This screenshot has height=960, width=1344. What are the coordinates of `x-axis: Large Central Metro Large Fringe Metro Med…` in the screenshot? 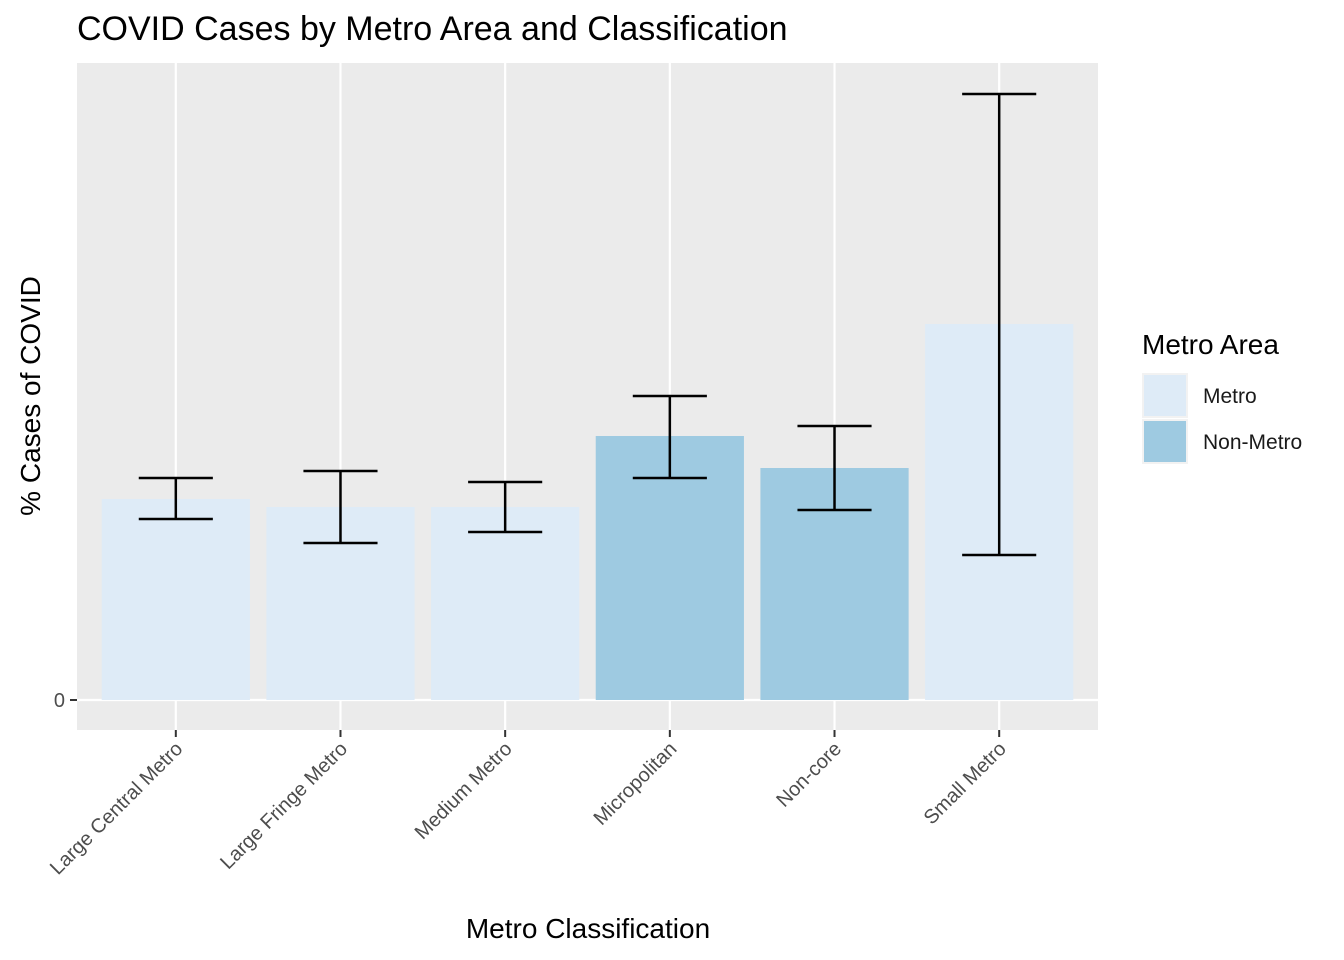 It's located at (528, 804).